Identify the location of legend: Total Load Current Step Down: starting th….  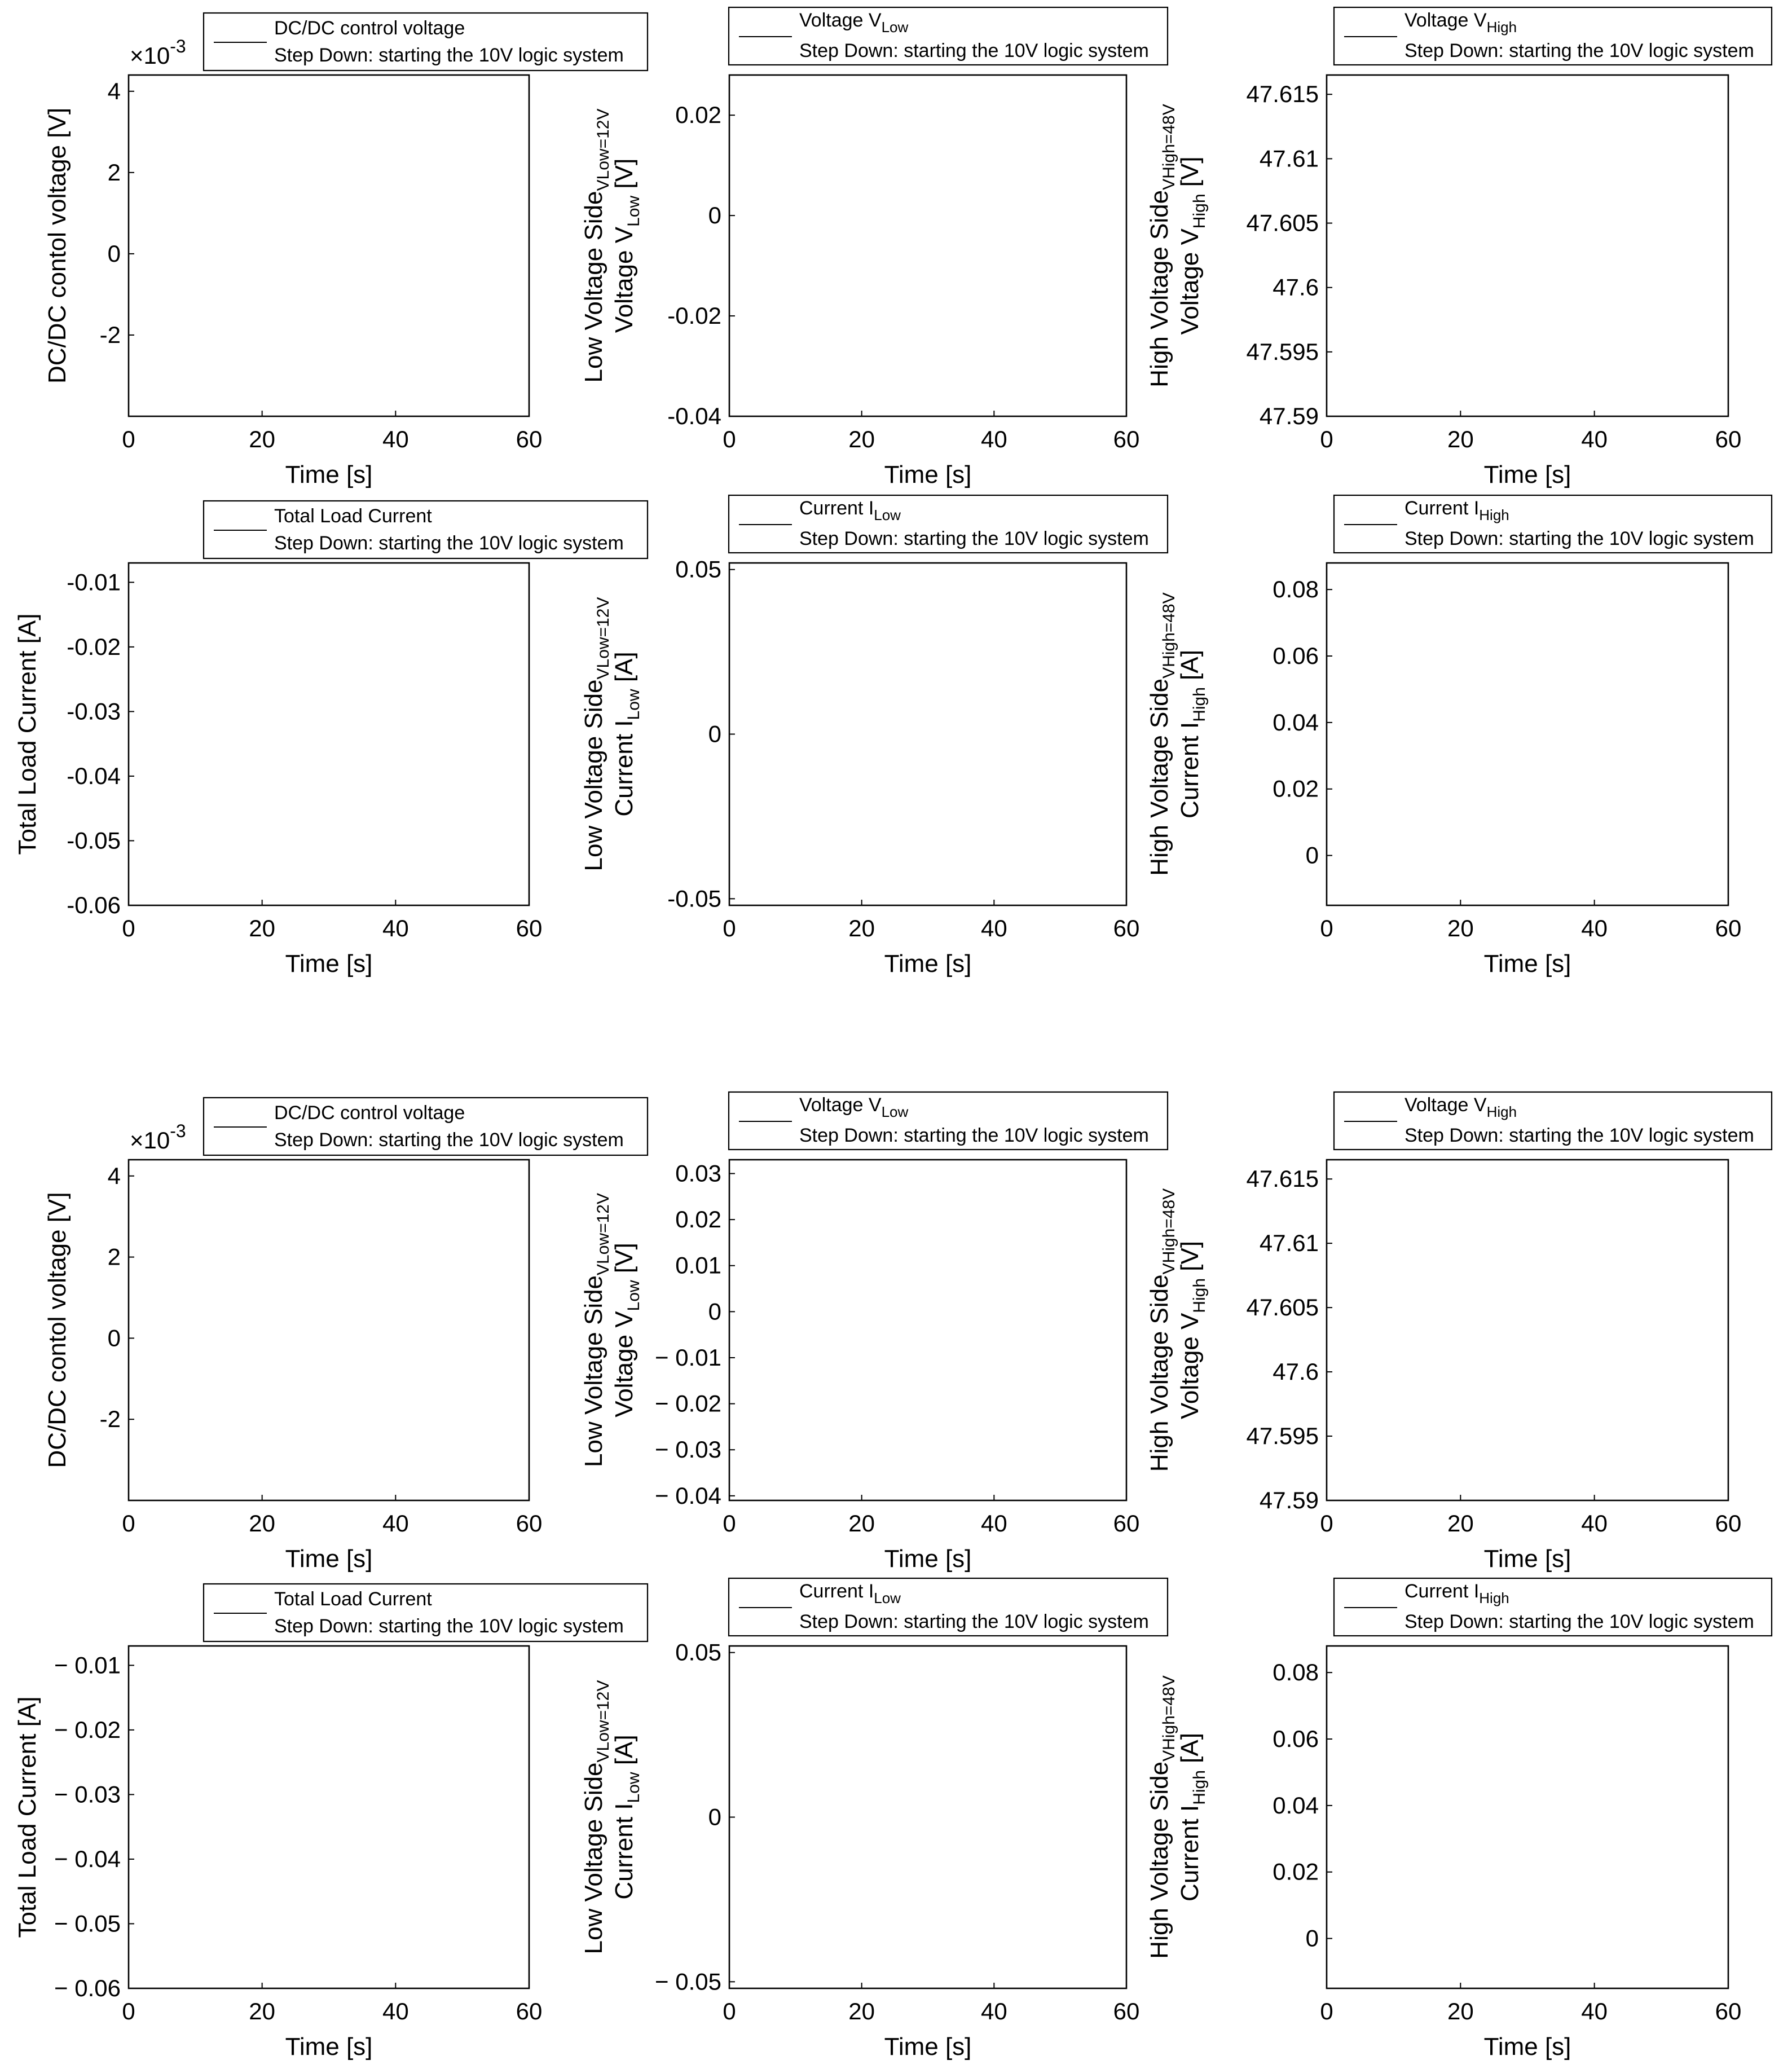
(425, 1613).